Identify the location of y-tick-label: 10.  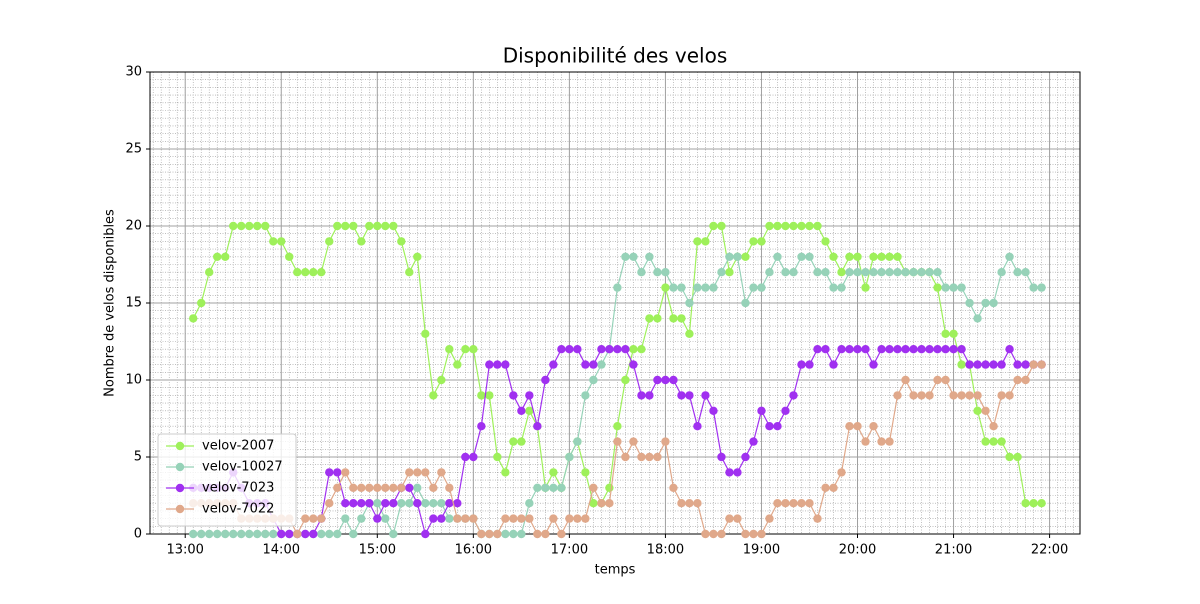
(133, 380).